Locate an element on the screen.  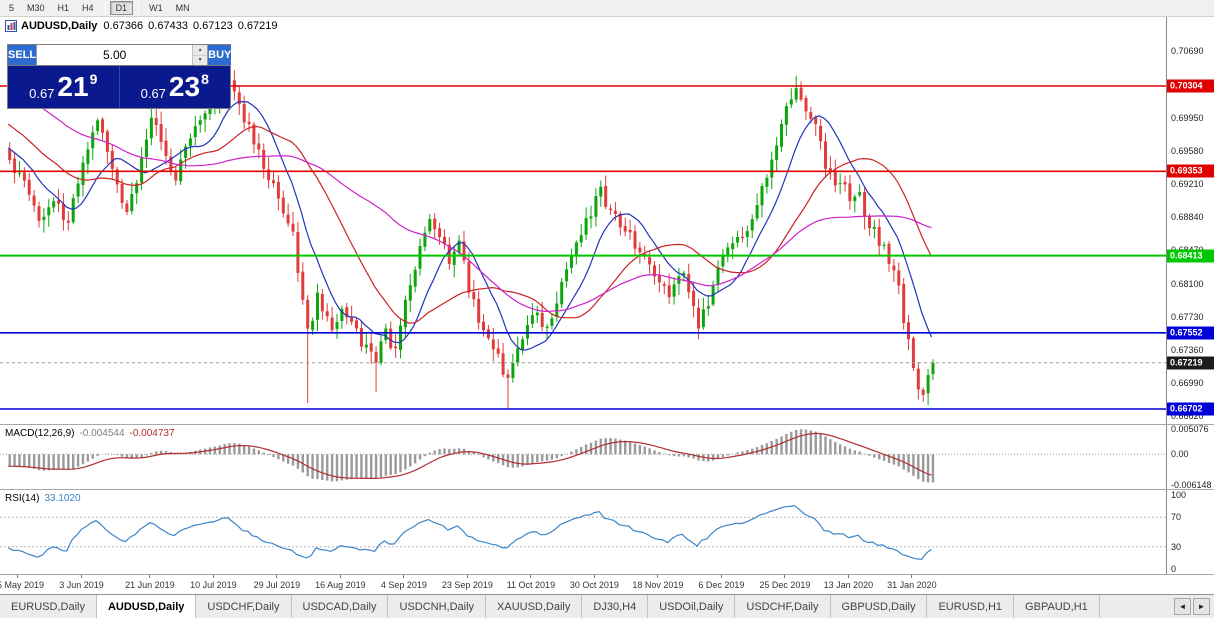
date-label: 15 May 2019 is located at coordinates (22, 585).